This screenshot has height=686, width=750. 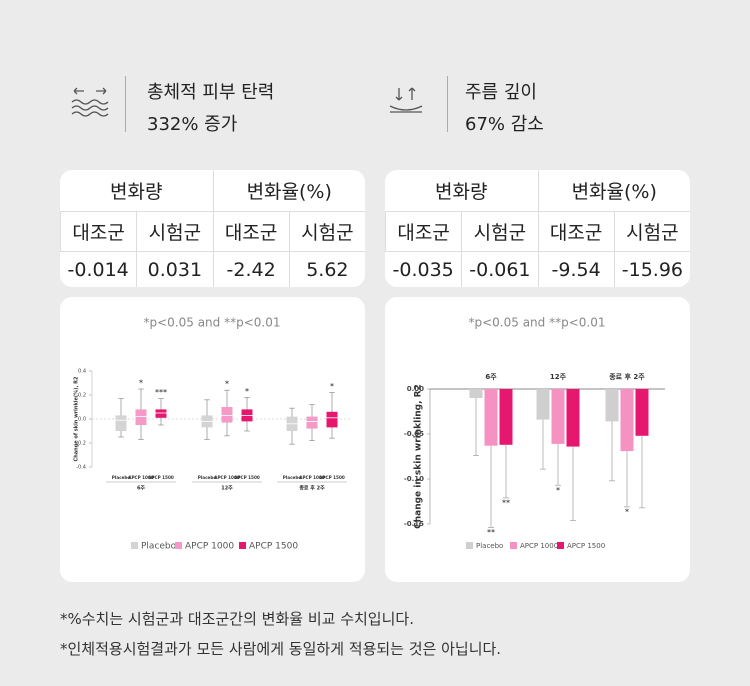 What do you see at coordinates (174, 269) in the screenshot?
I see `table-value: 0.031` at bounding box center [174, 269].